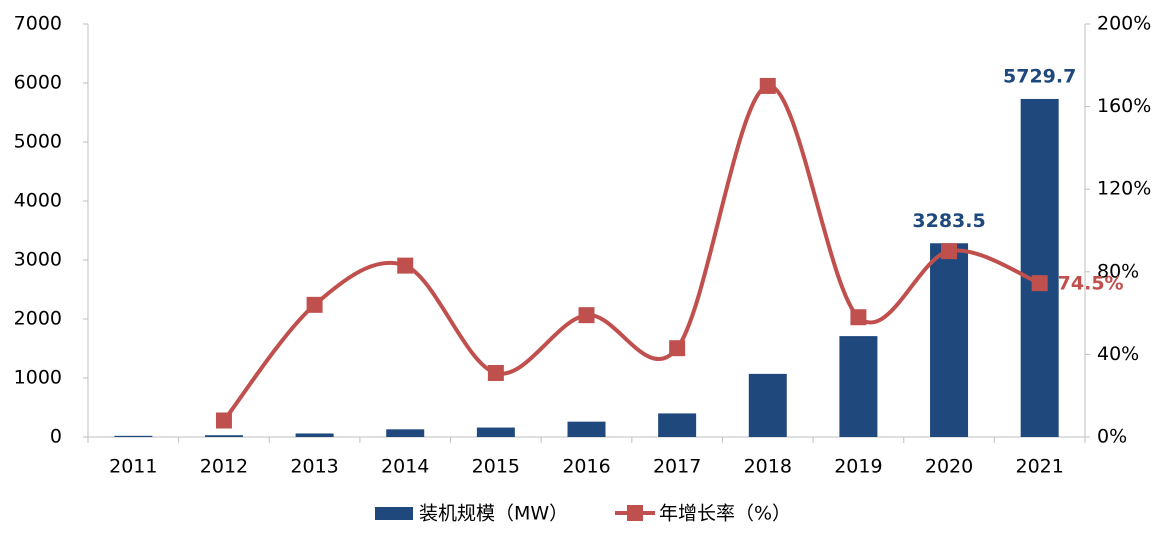 The image size is (1174, 546). What do you see at coordinates (224, 467) in the screenshot?
I see `x-tick-label: 2012` at bounding box center [224, 467].